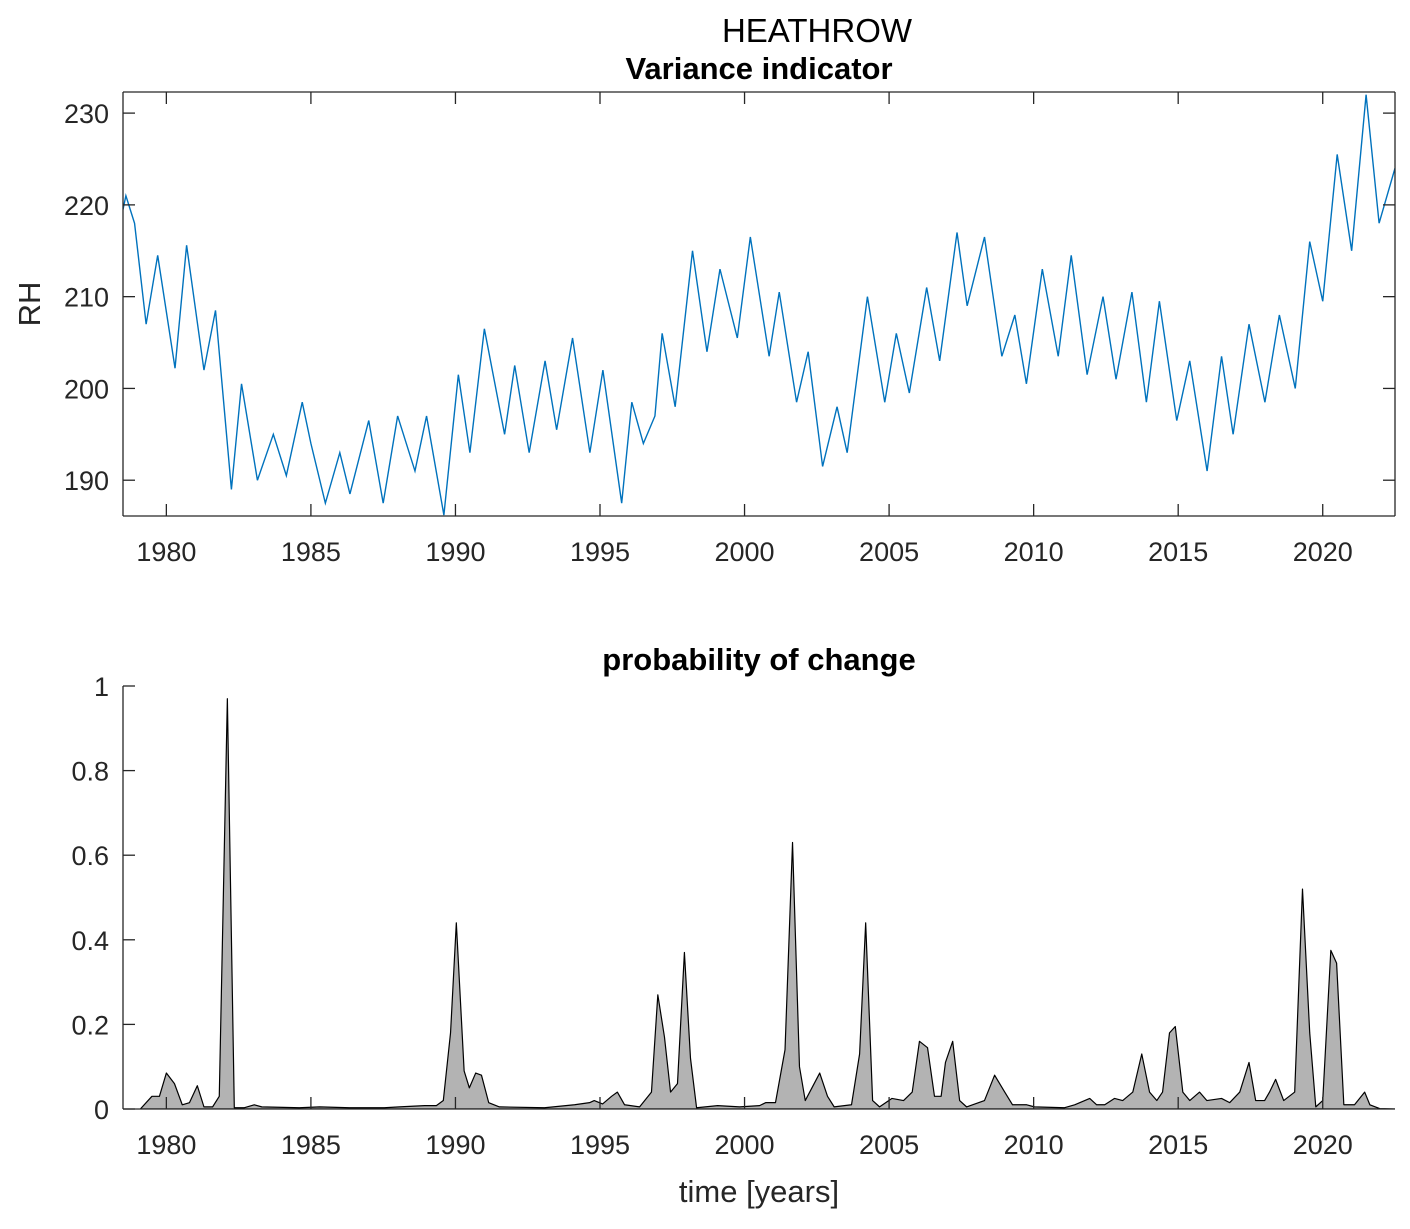 The height and width of the screenshot is (1229, 1410). What do you see at coordinates (86, 389) in the screenshot?
I see `y-tick-label: 200` at bounding box center [86, 389].